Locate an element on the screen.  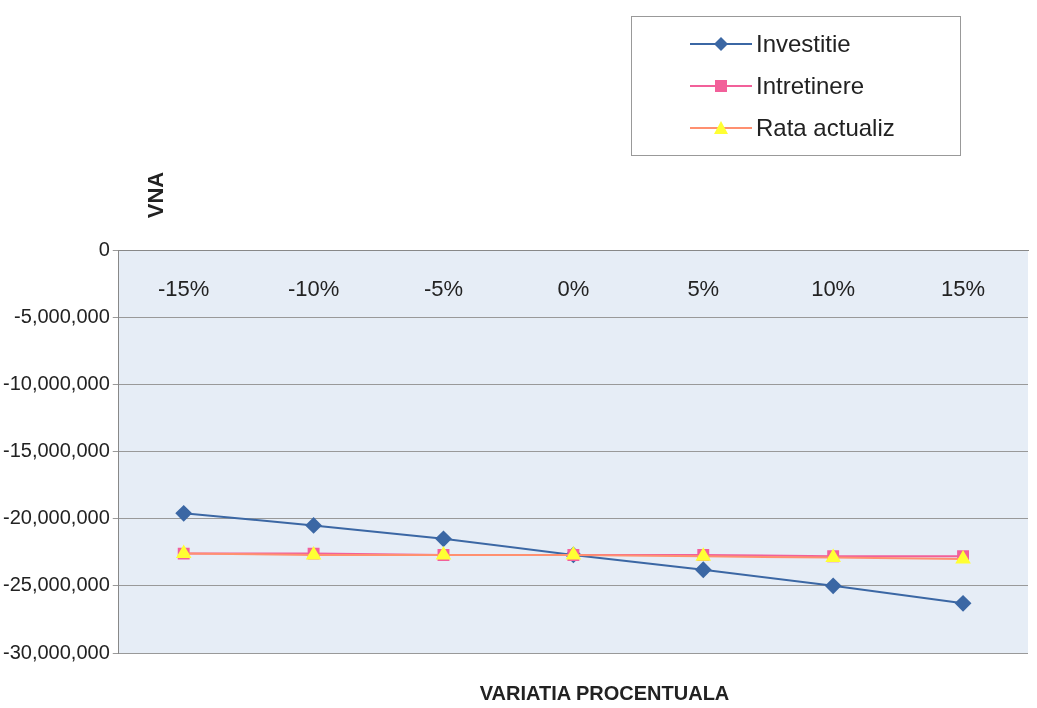
y-tick-label: -10,000,000 is located at coordinates (56, 382).